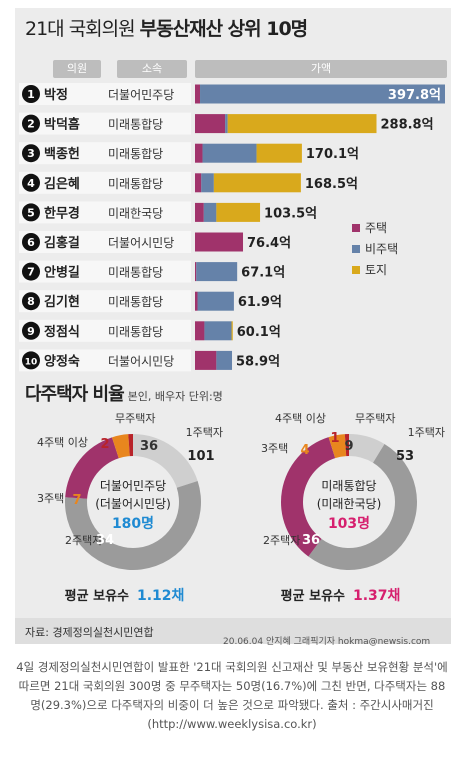  What do you see at coordinates (290, 213) in the screenshot?
I see `bar-value-label: 103.5억` at bounding box center [290, 213].